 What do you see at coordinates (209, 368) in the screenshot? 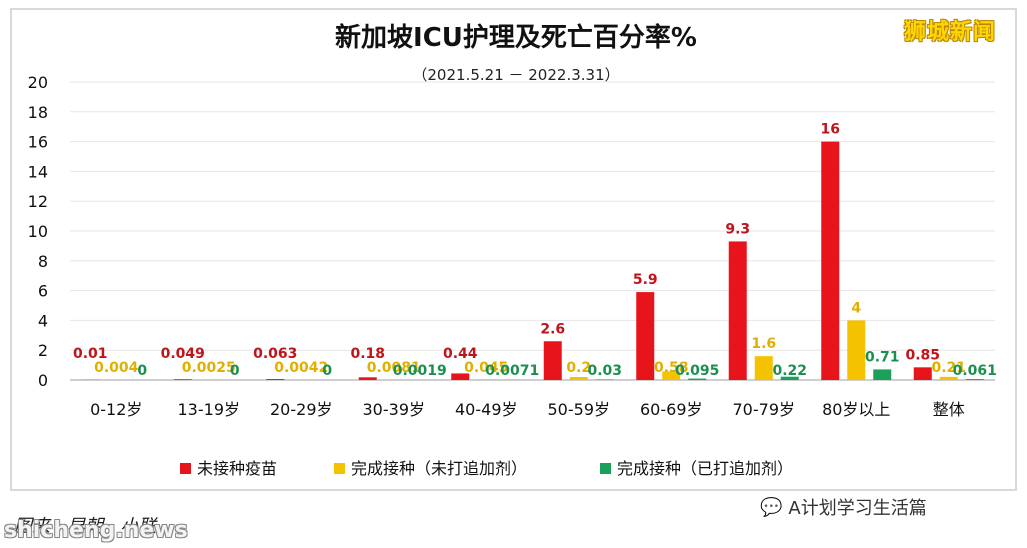
I see `data-label: 0.0025` at bounding box center [209, 368].